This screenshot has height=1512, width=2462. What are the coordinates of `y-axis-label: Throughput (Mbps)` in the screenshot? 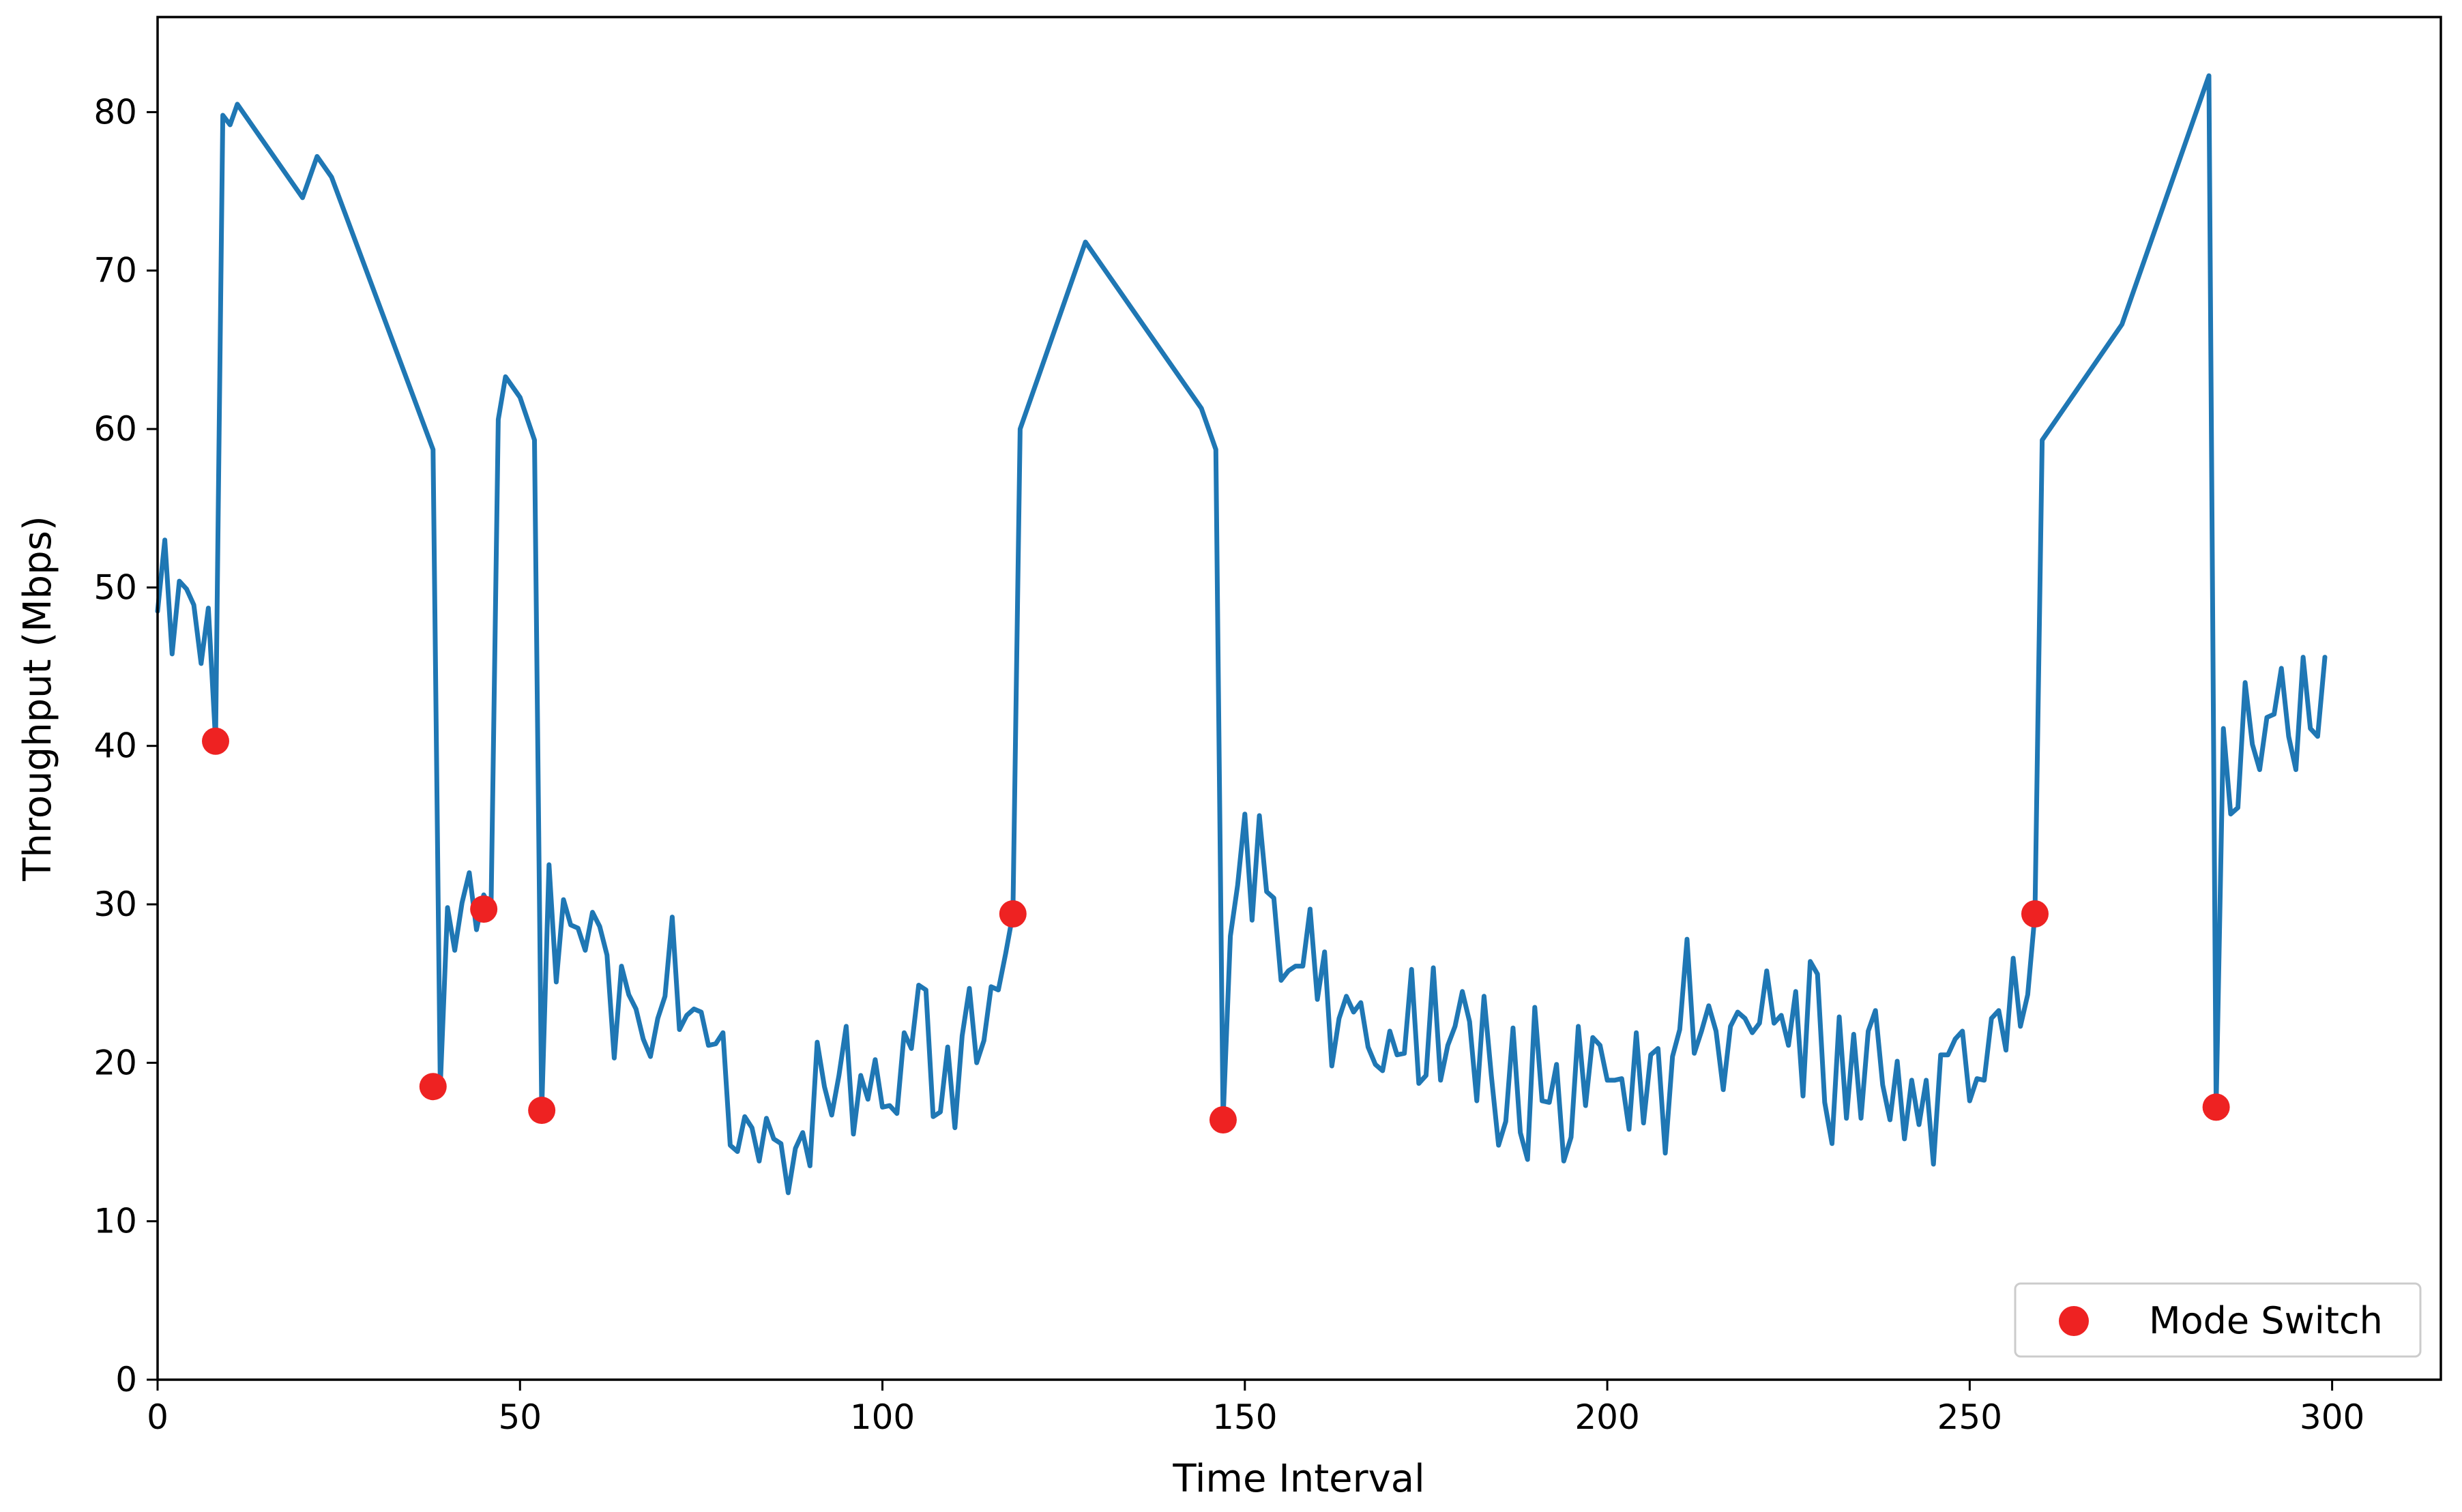 It's located at (38, 698).